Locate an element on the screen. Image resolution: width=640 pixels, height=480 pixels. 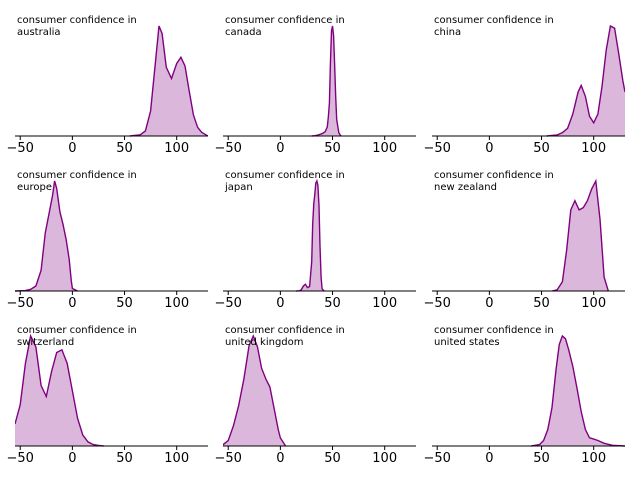
density-area-united-kingdom is located at coordinates (254, 391).